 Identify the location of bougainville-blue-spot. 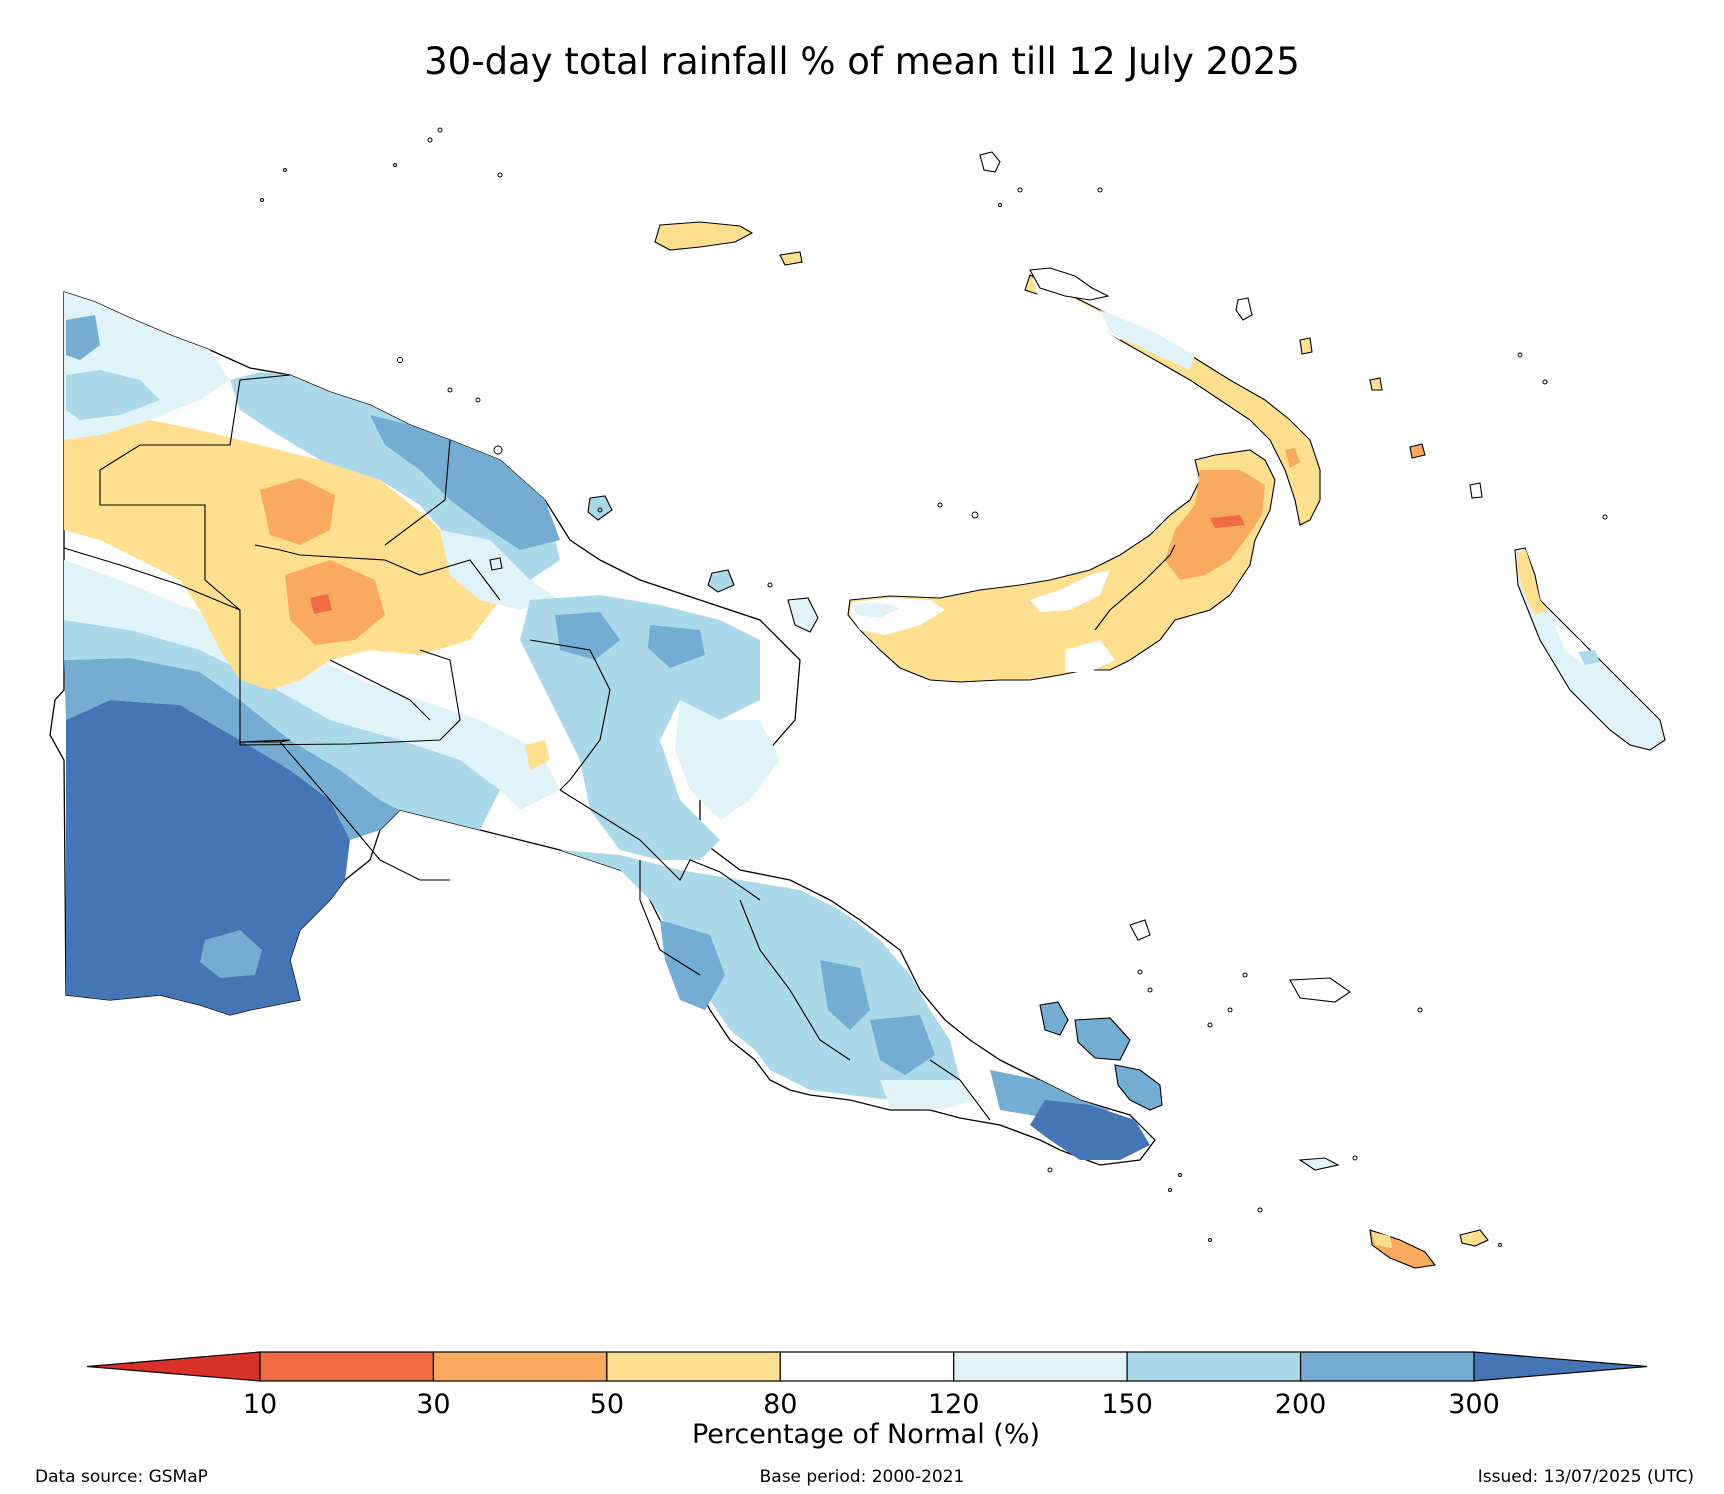
(1589, 657).